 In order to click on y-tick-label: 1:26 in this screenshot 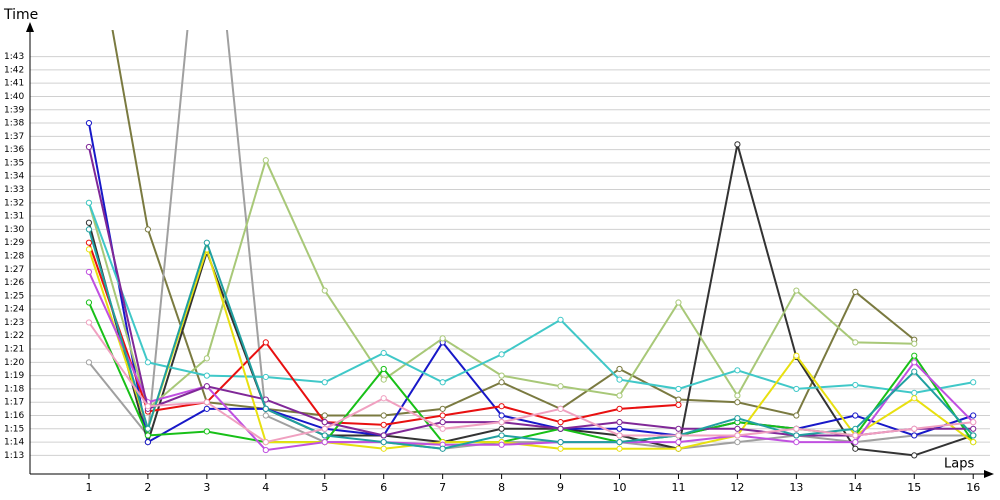, I will do `click(14, 283)`.